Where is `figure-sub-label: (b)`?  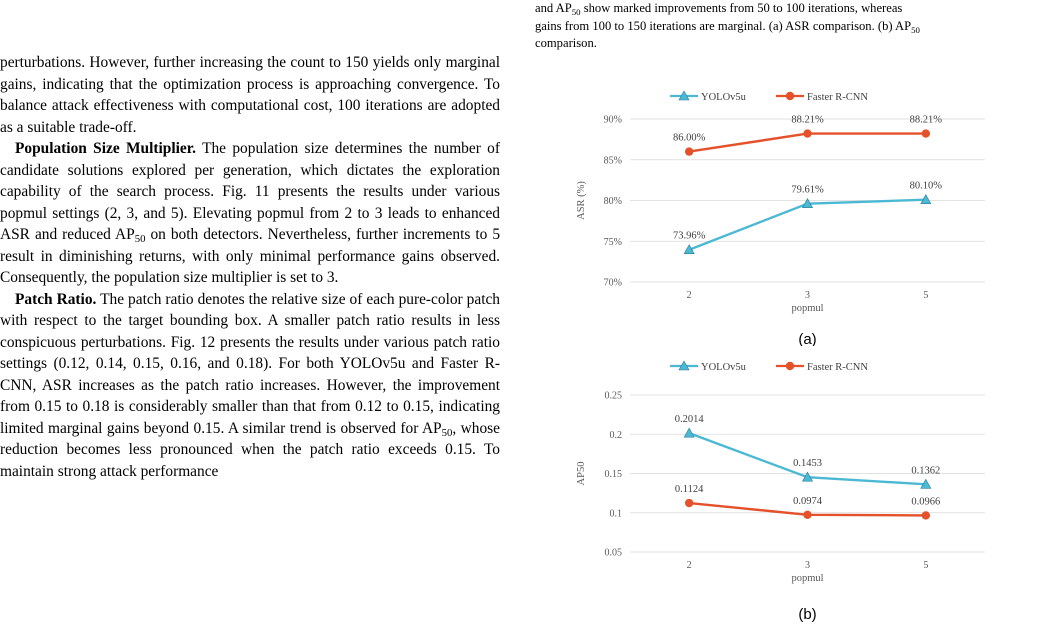 figure-sub-label: (b) is located at coordinates (807, 614).